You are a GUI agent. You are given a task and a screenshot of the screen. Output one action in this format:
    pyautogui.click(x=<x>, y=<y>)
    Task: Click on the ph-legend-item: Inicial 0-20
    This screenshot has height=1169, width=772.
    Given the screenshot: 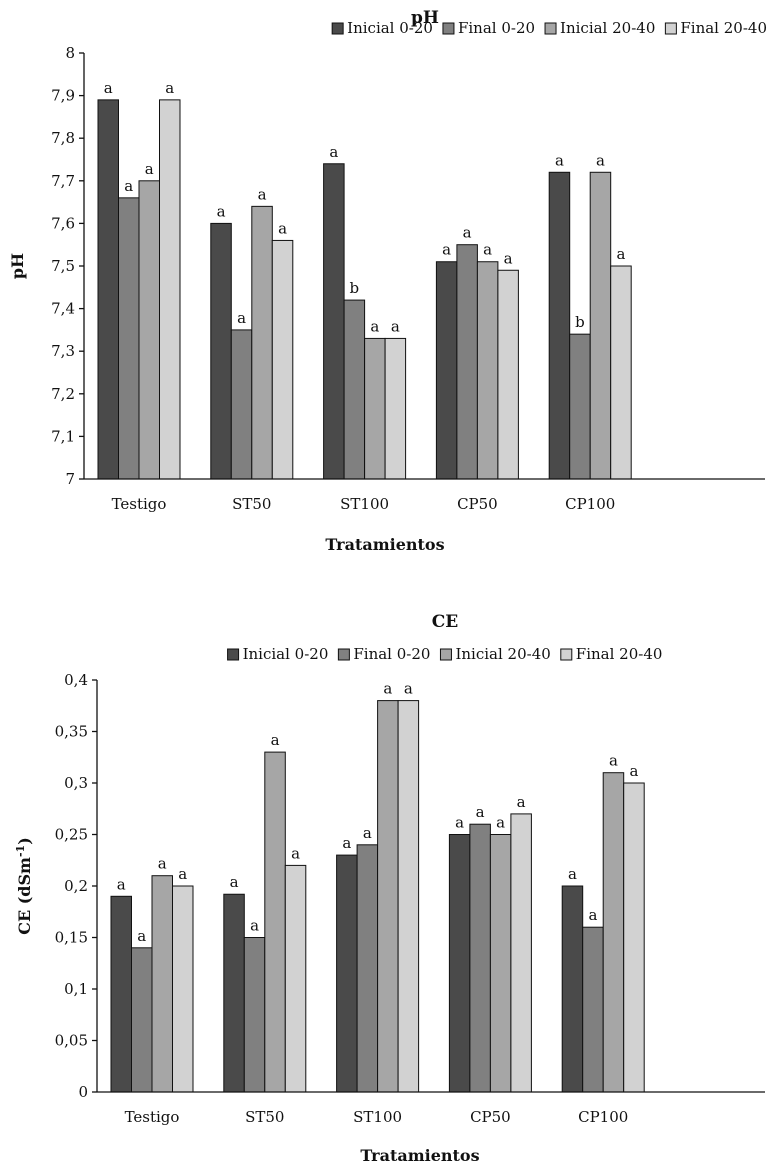 What is the action you would take?
    pyautogui.click(x=382, y=28)
    